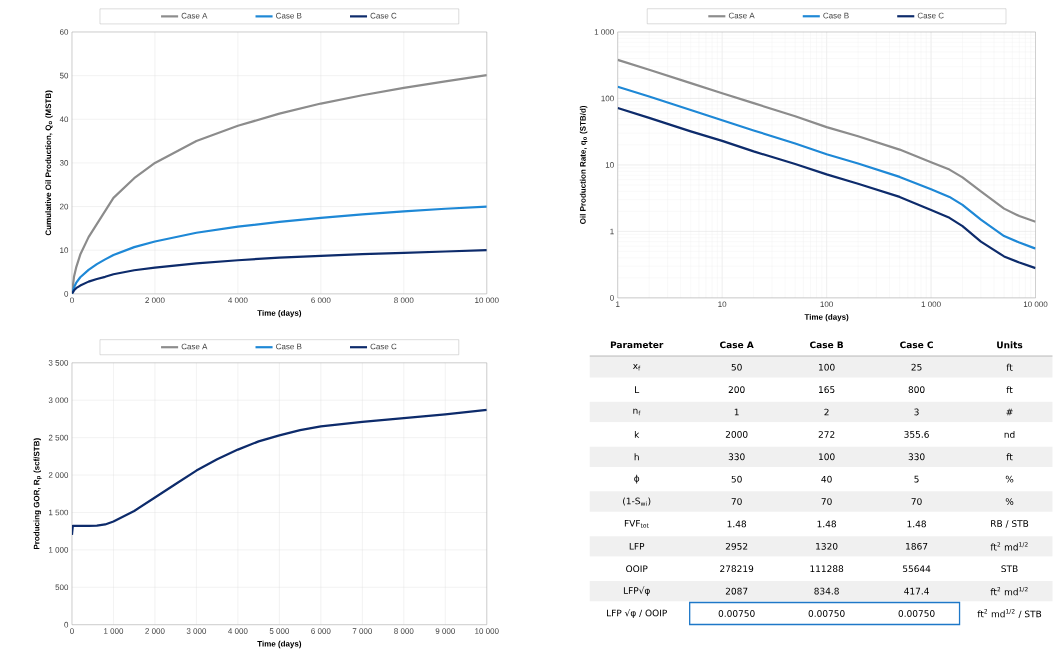 This screenshot has width=1053, height=660. I want to click on text: k, so click(637, 434).